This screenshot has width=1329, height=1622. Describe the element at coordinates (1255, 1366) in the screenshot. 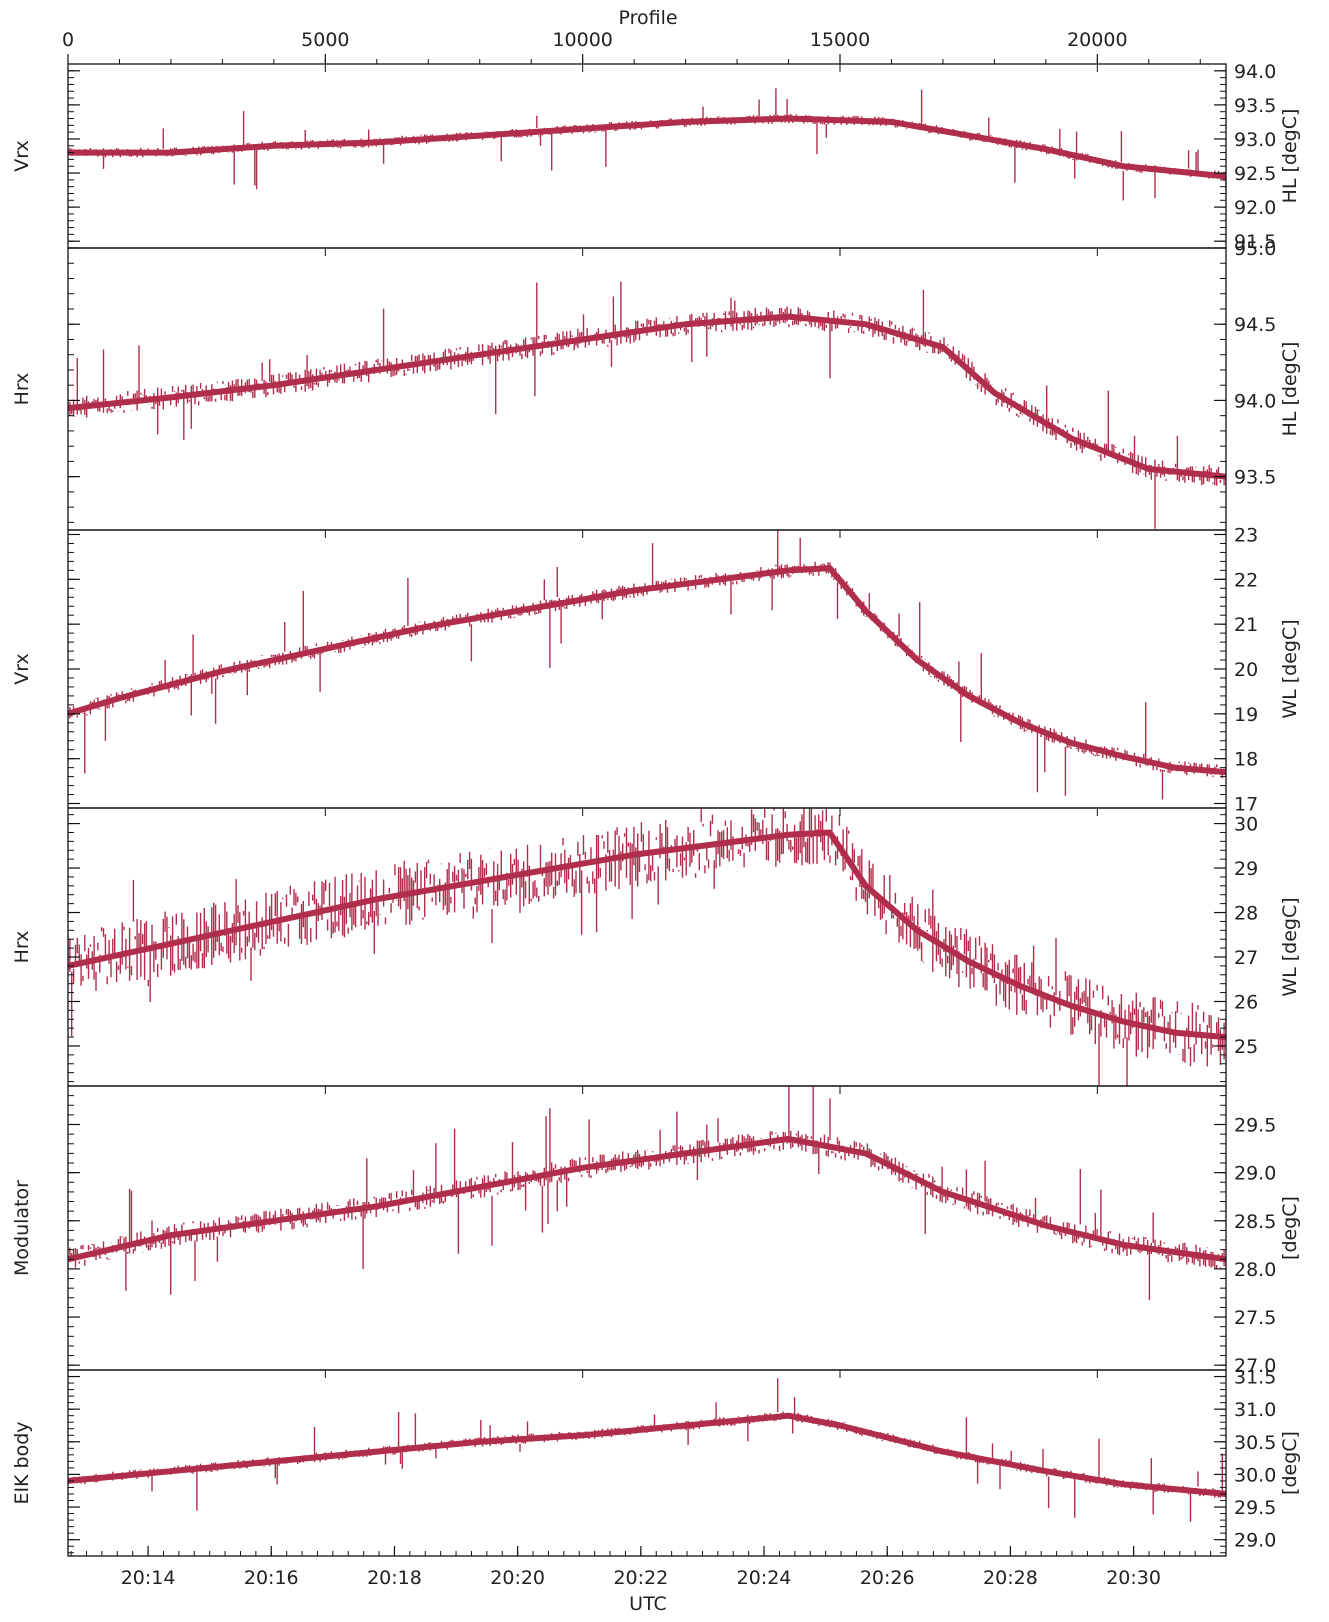

I see `y-tick-label: 27.0` at that location.